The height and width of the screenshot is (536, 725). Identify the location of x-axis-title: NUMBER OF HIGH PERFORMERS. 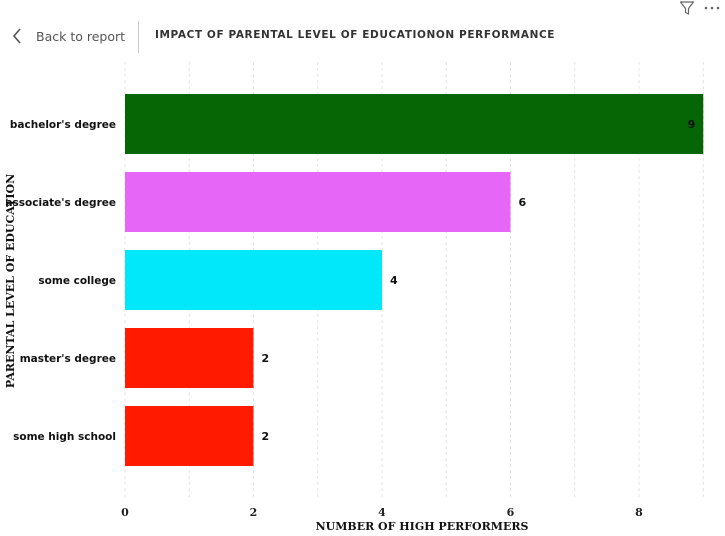
(422, 526).